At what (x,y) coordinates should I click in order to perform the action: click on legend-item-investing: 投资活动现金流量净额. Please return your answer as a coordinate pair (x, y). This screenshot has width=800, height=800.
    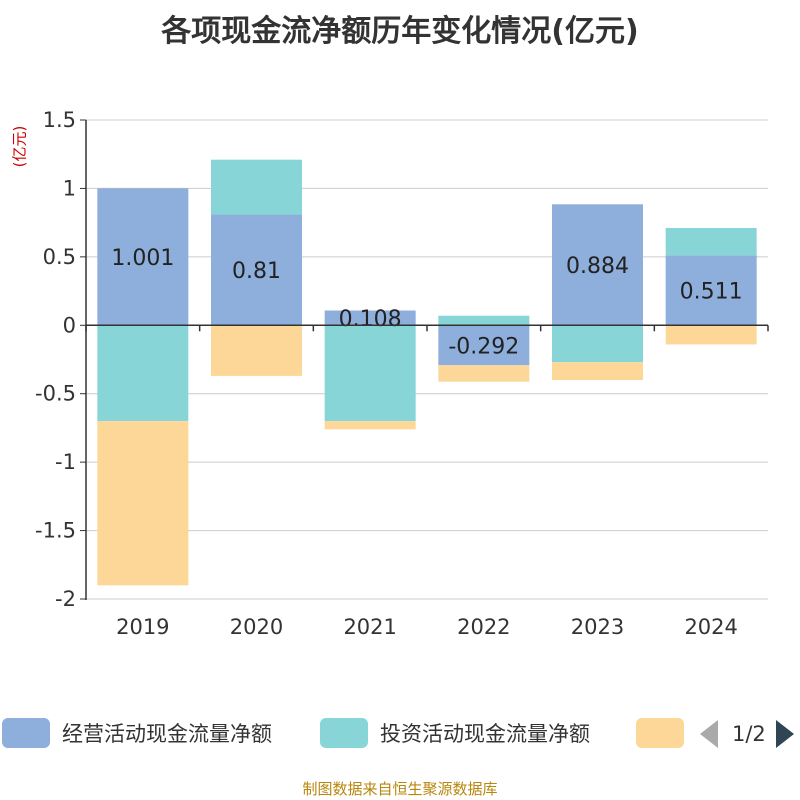
    Looking at the image, I should click on (455, 733).